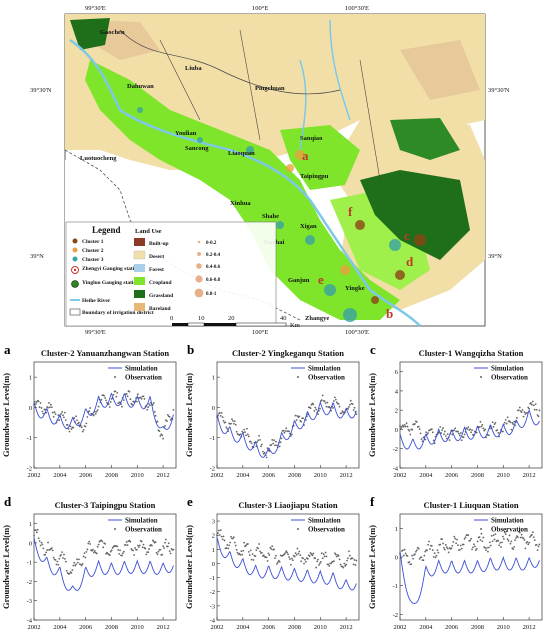  What do you see at coordinates (308, 226) in the screenshot?
I see `place-label: Xigan` at bounding box center [308, 226].